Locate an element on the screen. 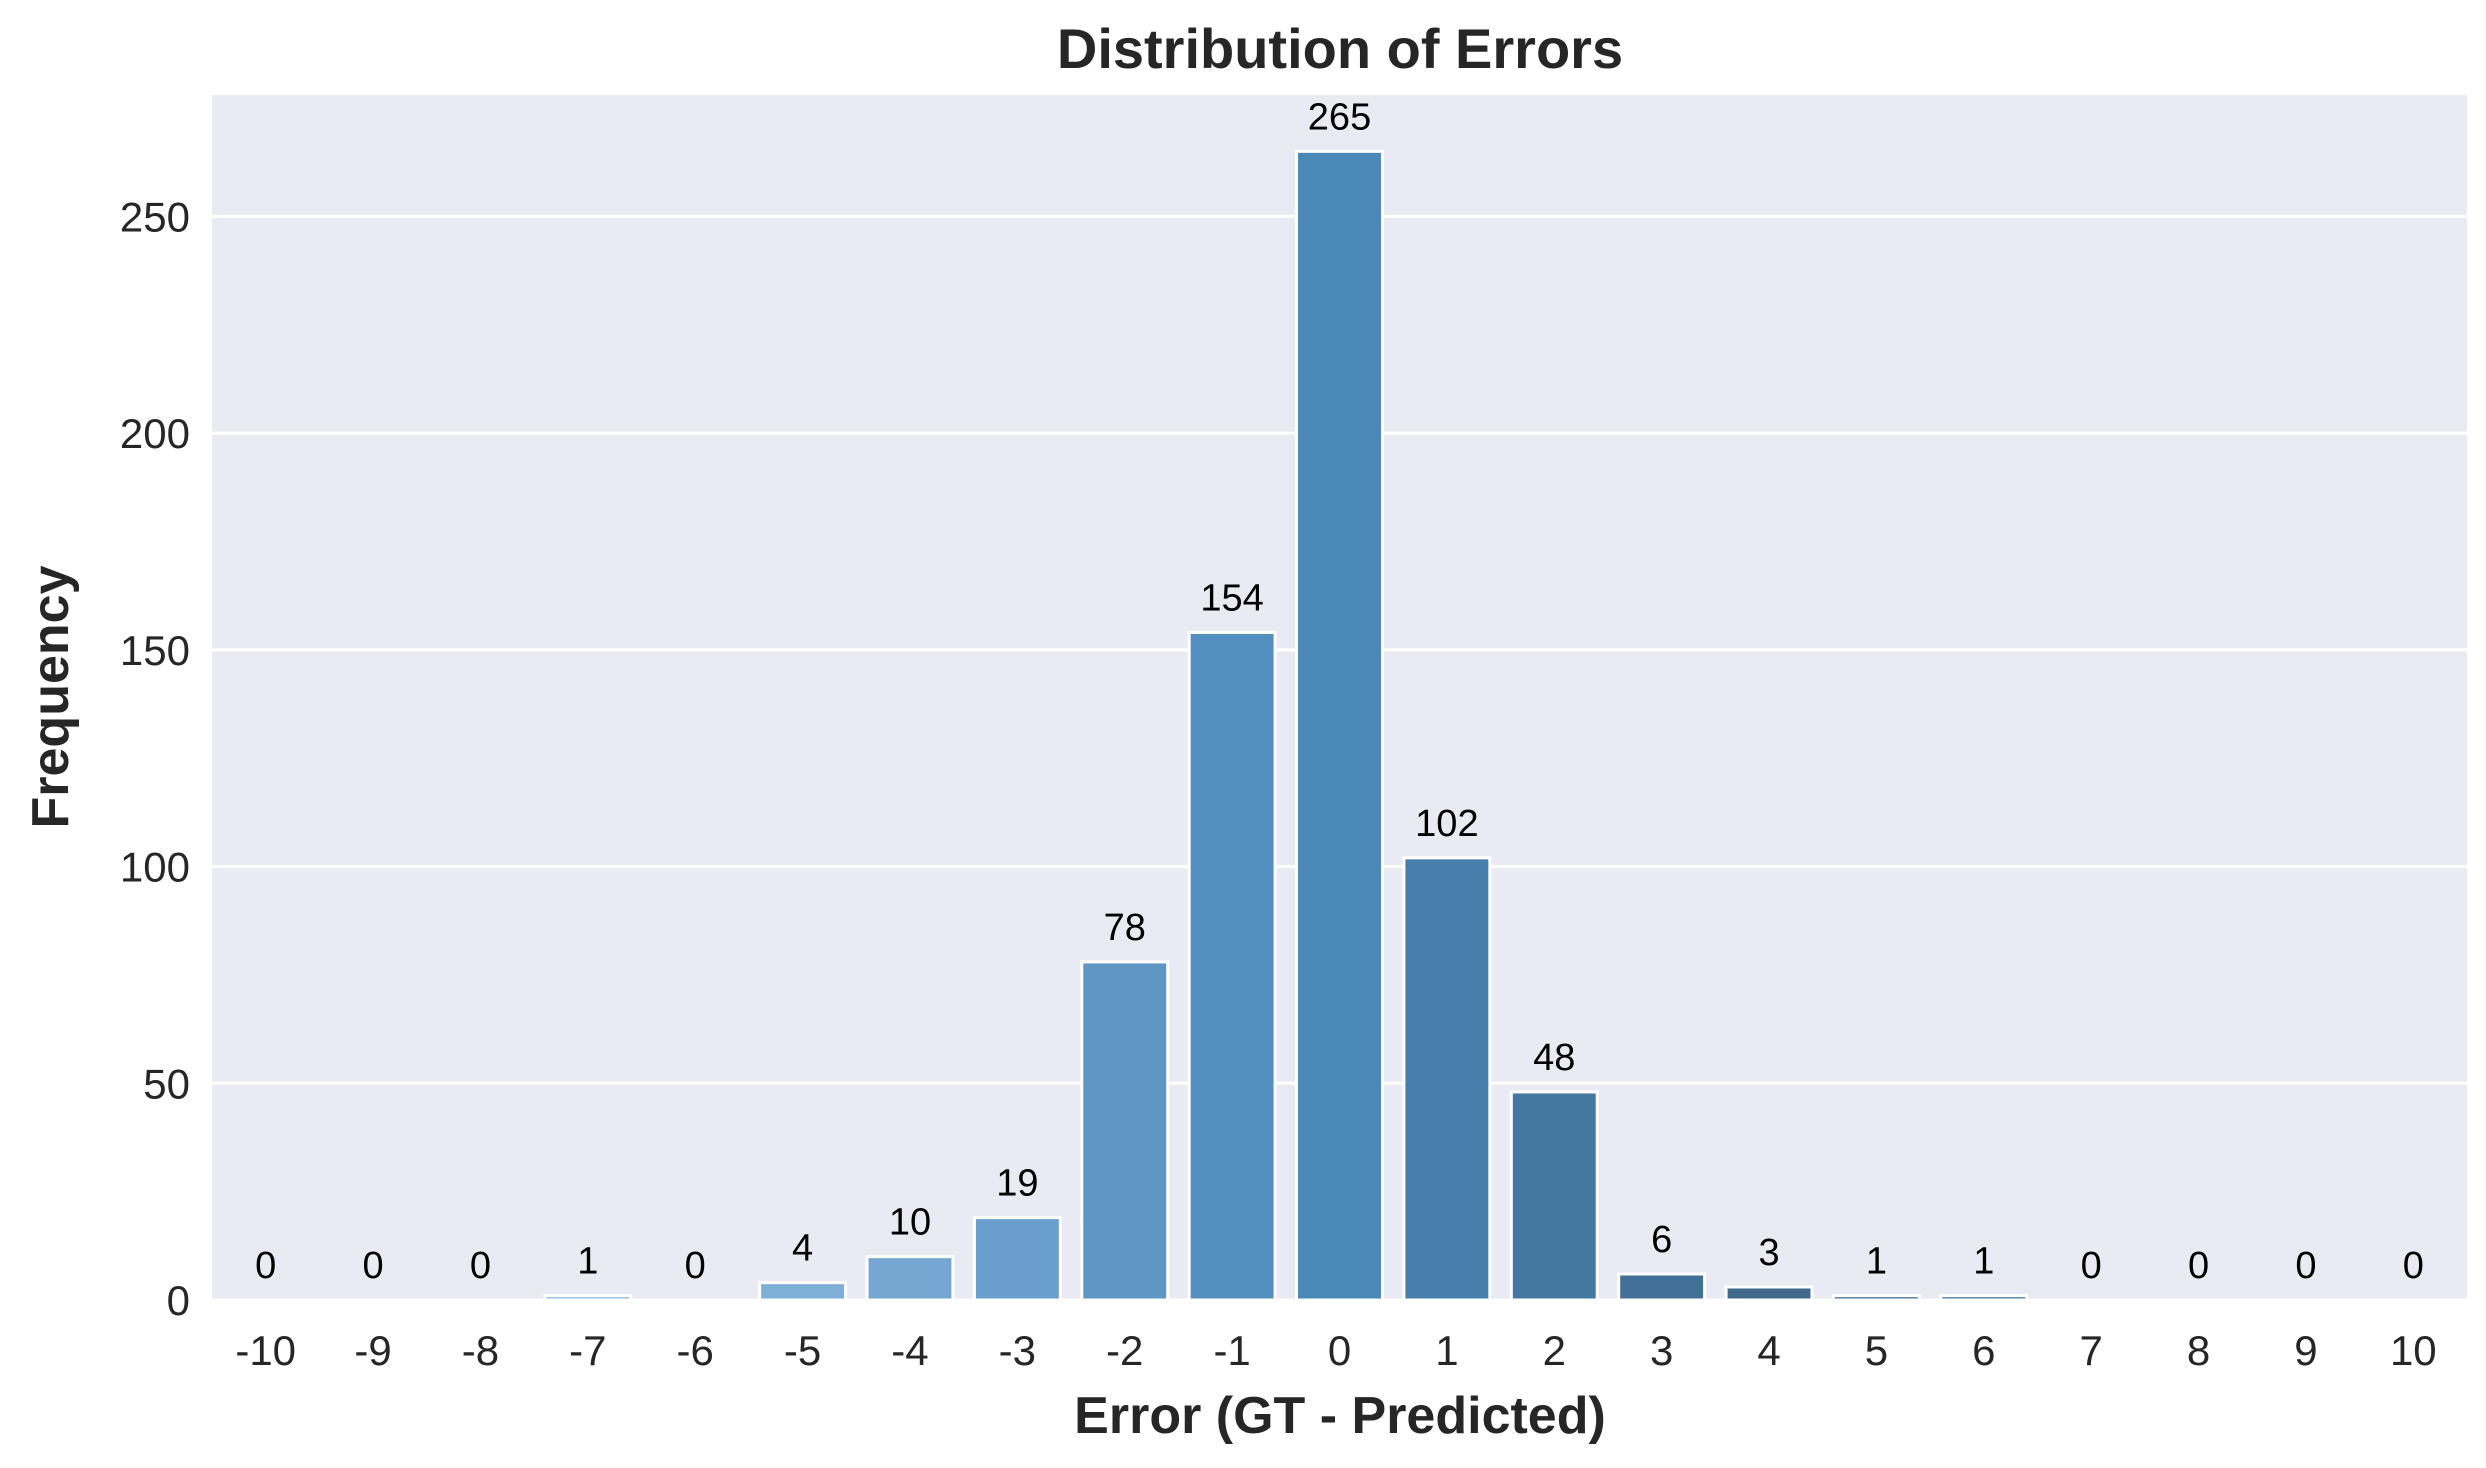 The height and width of the screenshot is (1468, 2486). data-label: 78 is located at coordinates (1125, 928).